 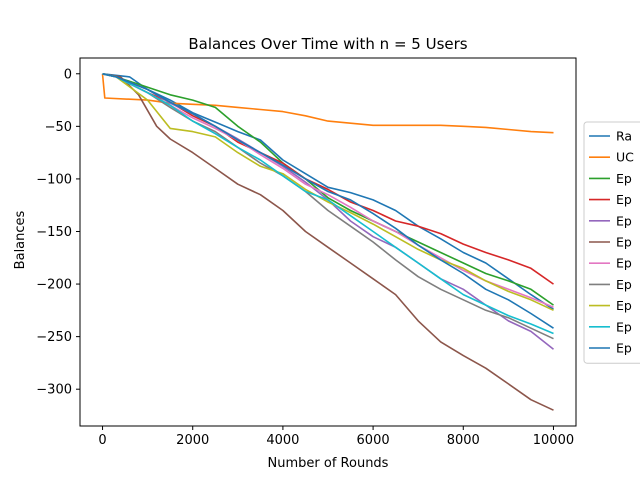 I want to click on x-axis-label: Number of Rounds, so click(x=328, y=463).